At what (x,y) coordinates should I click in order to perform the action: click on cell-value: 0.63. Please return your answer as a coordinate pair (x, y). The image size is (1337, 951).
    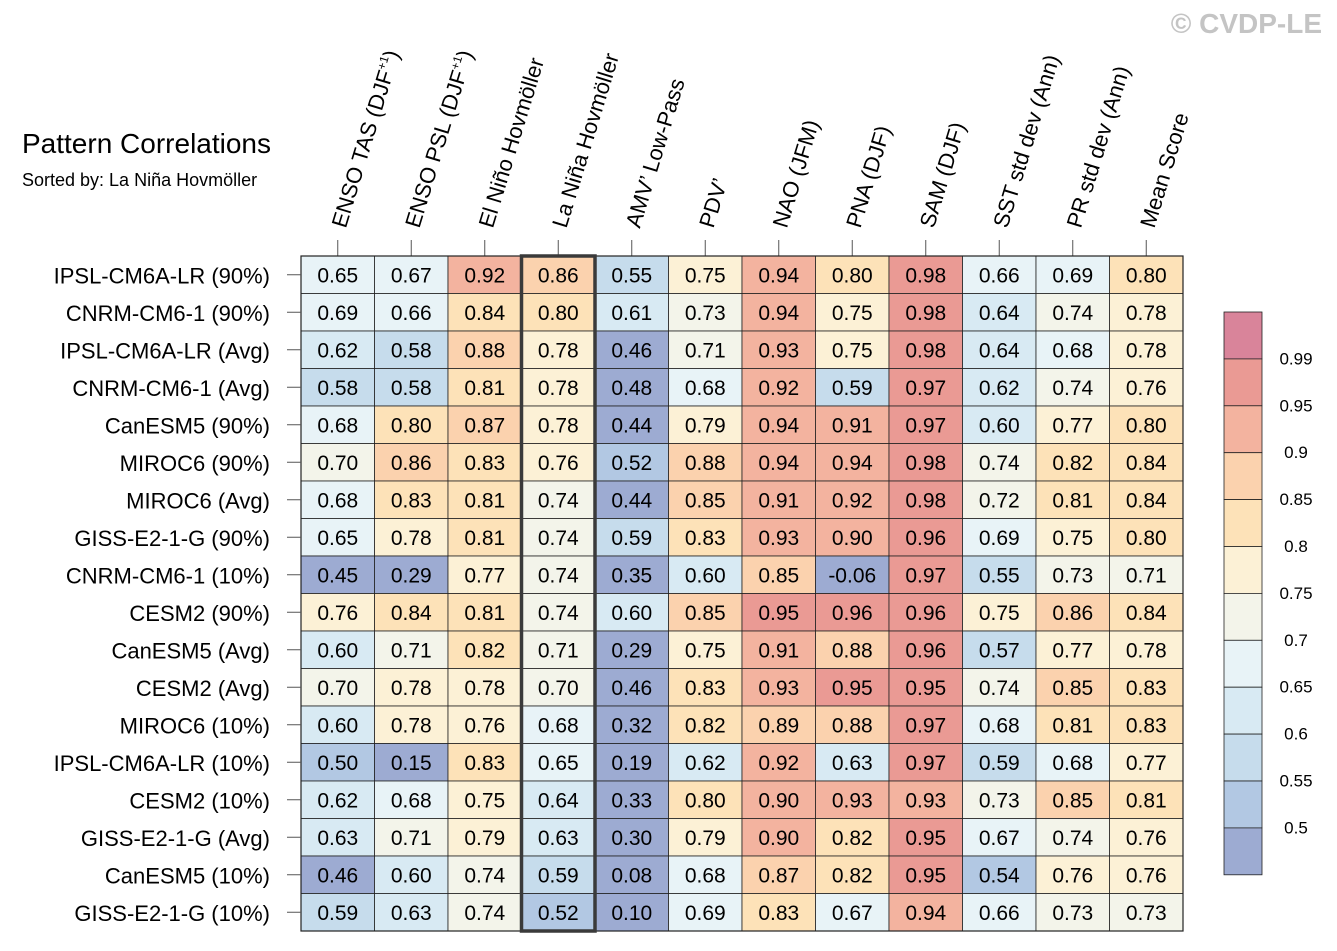
    Looking at the image, I should click on (411, 913).